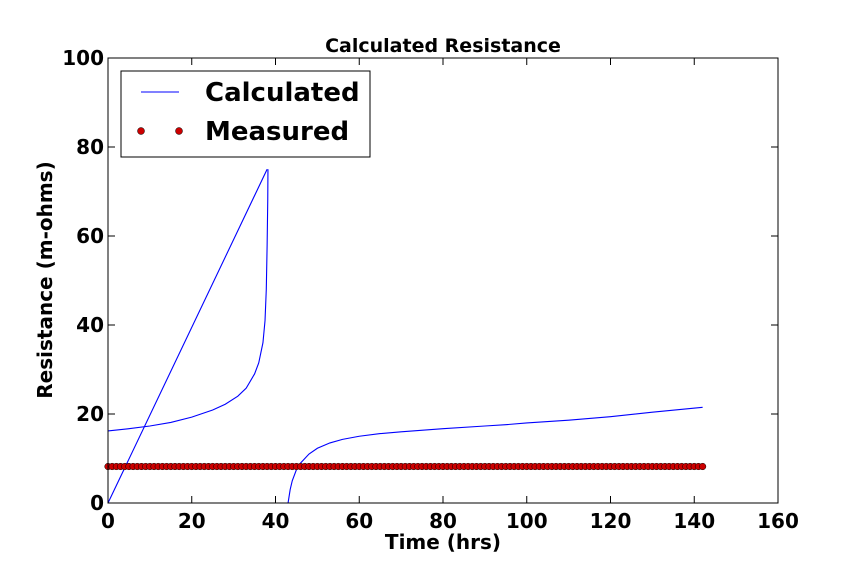 Image resolution: width=864 pixels, height=576 pixels. Describe the element at coordinates (611, 521) in the screenshot. I see `x-tick-label: 120` at that location.